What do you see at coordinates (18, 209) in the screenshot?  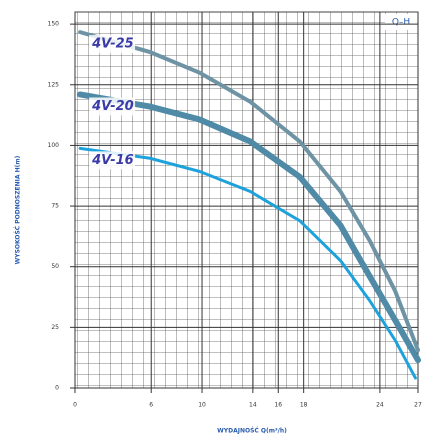 I see `y-axis-title: WYSOKOŚĆ PODNOSZENIA H(m)` at bounding box center [18, 209].